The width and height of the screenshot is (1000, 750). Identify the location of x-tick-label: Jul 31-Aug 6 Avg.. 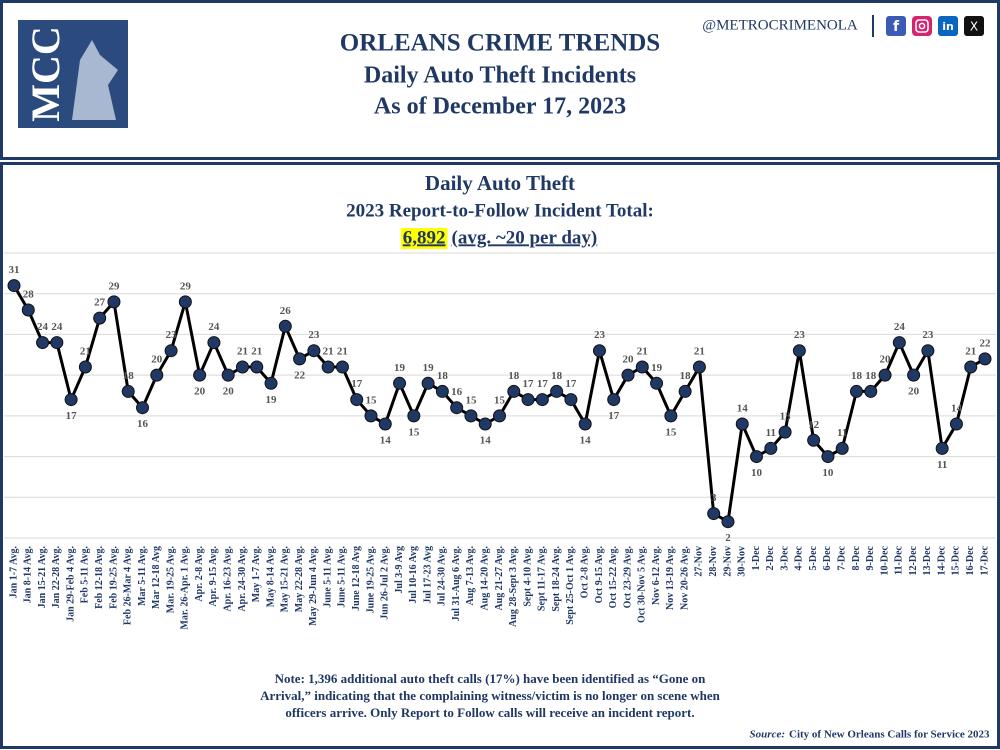
(456, 584).